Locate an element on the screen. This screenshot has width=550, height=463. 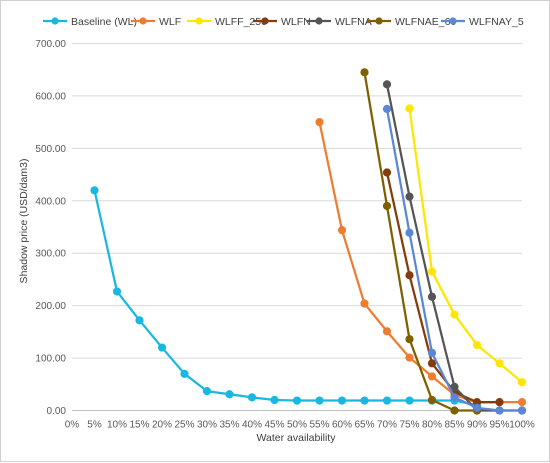
legend-item: WLFNAY_5 is located at coordinates (482, 22).